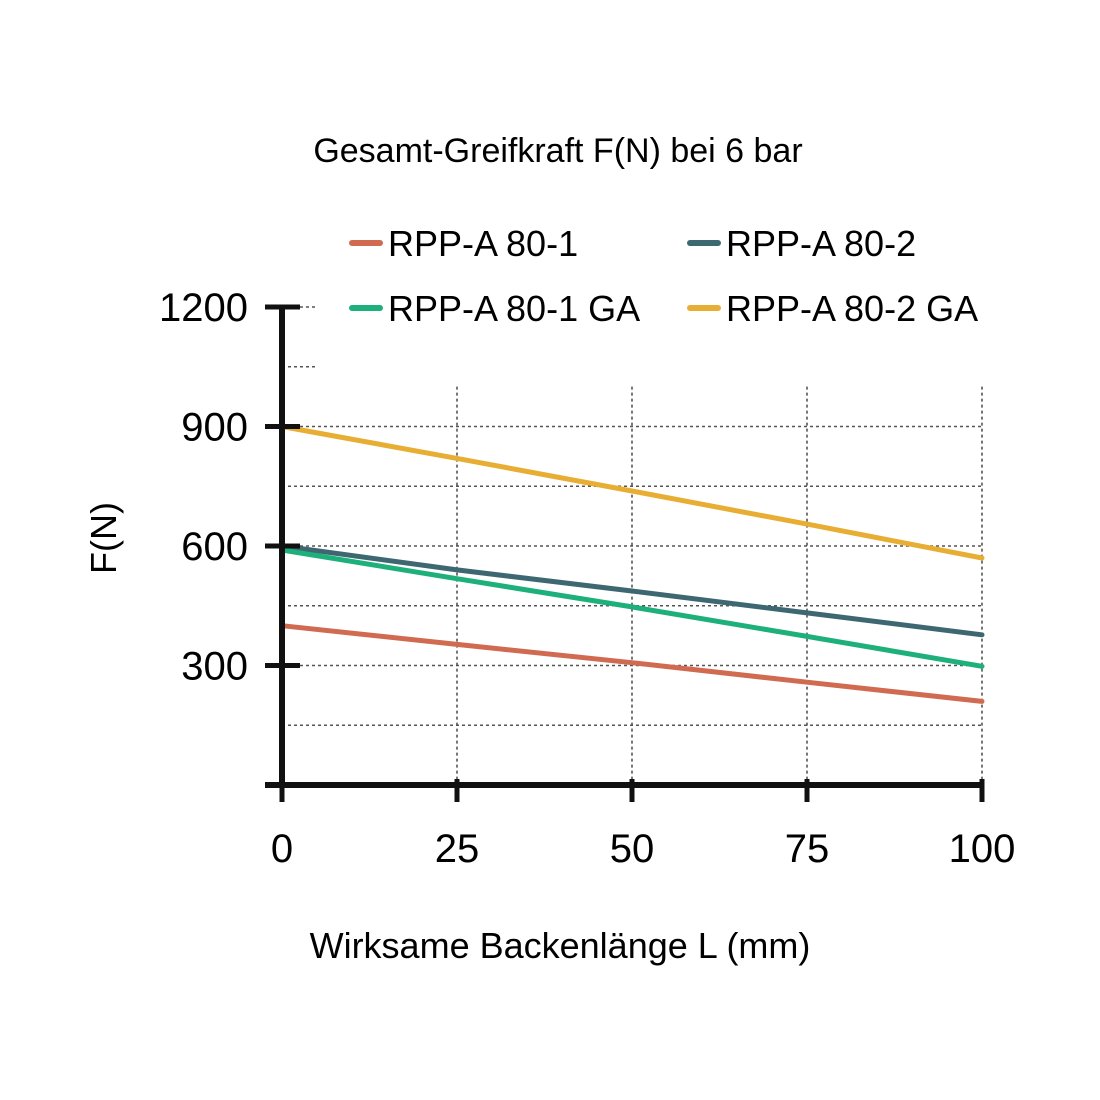  I want to click on chart-title: Gesamt-Greifkraft F(N) bei 6 bar, so click(557, 151).